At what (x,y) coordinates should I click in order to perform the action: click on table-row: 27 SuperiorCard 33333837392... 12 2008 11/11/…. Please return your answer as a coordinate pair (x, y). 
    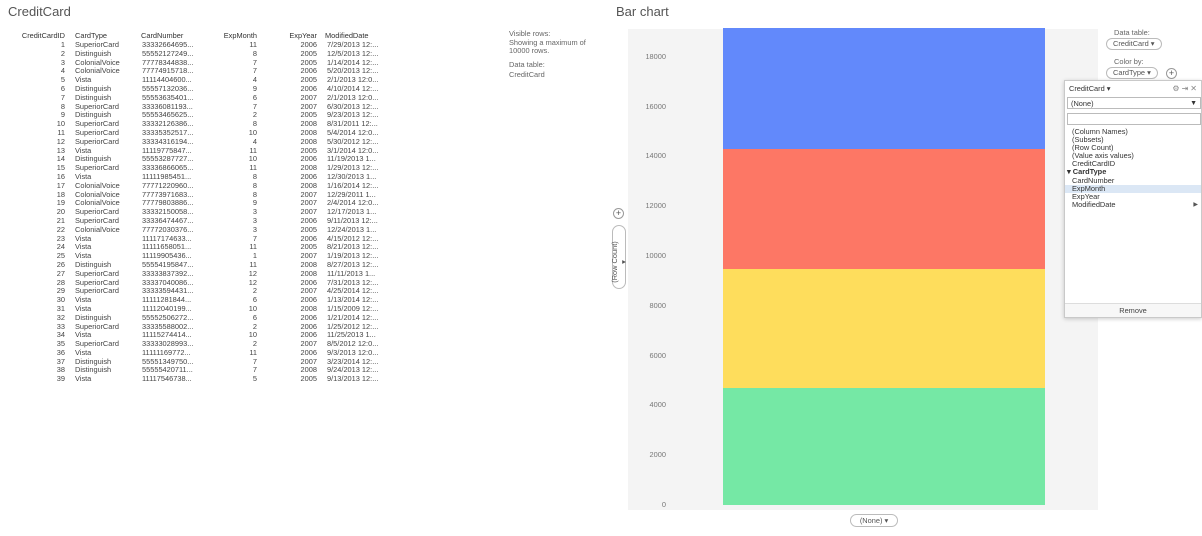
    Looking at the image, I should click on (205, 274).